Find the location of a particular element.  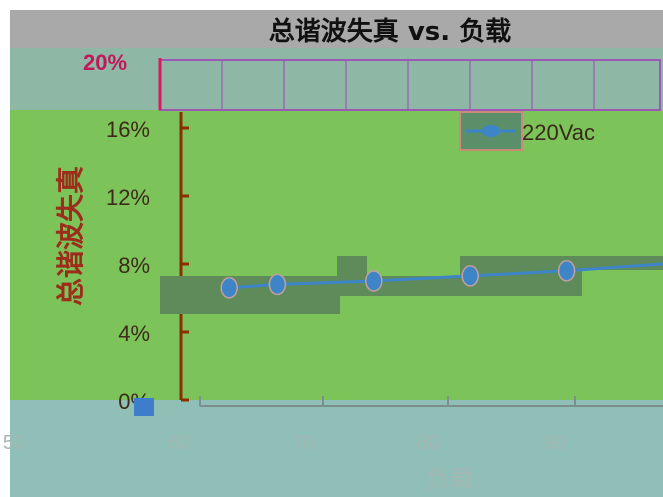

y-tick-label: 16% is located at coordinates (128, 129).